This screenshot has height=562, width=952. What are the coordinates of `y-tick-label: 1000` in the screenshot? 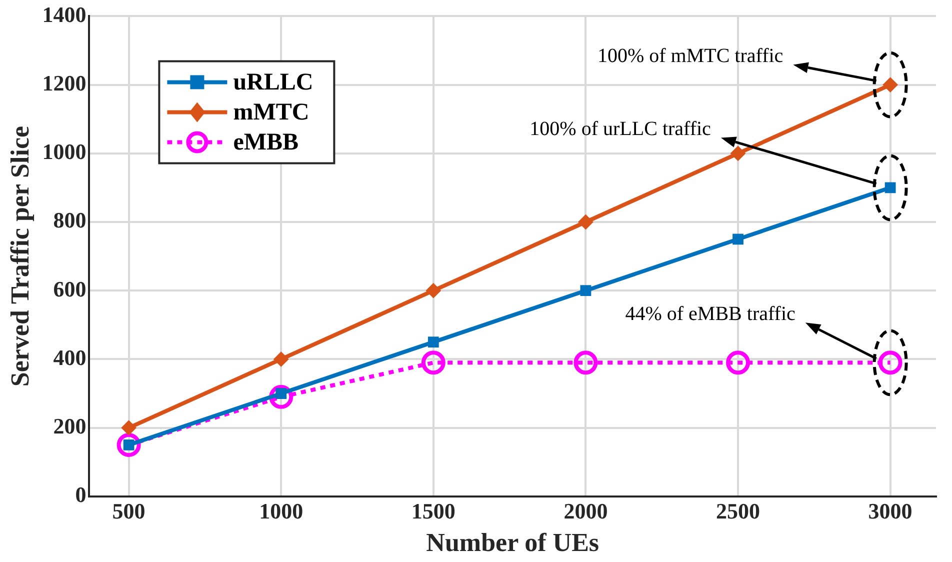 It's located at (64, 151).